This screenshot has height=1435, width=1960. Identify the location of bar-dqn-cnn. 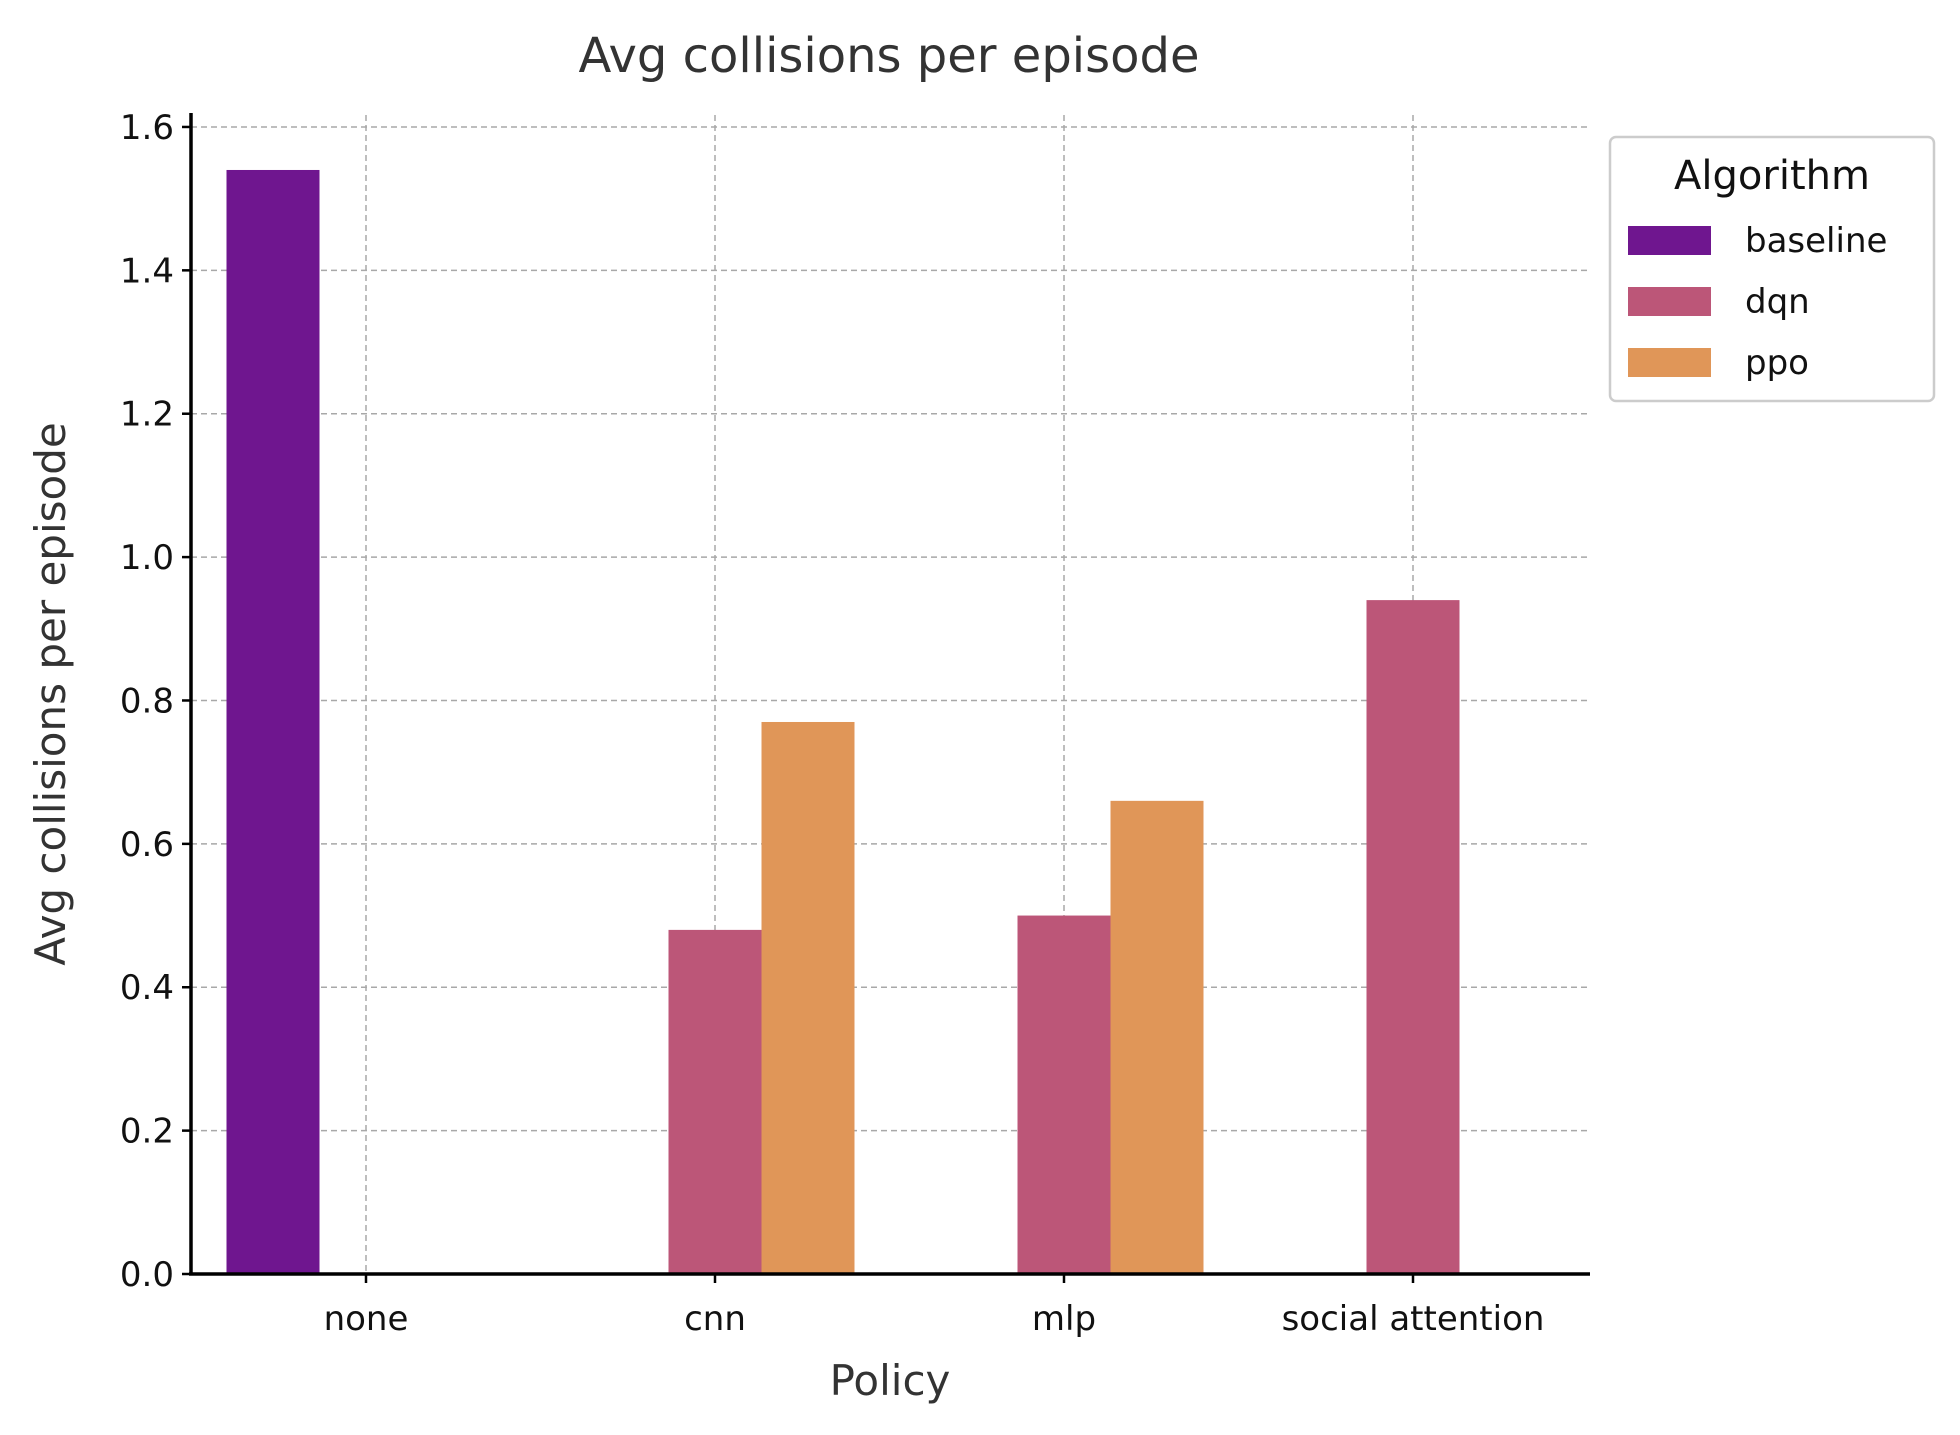
(715, 1101).